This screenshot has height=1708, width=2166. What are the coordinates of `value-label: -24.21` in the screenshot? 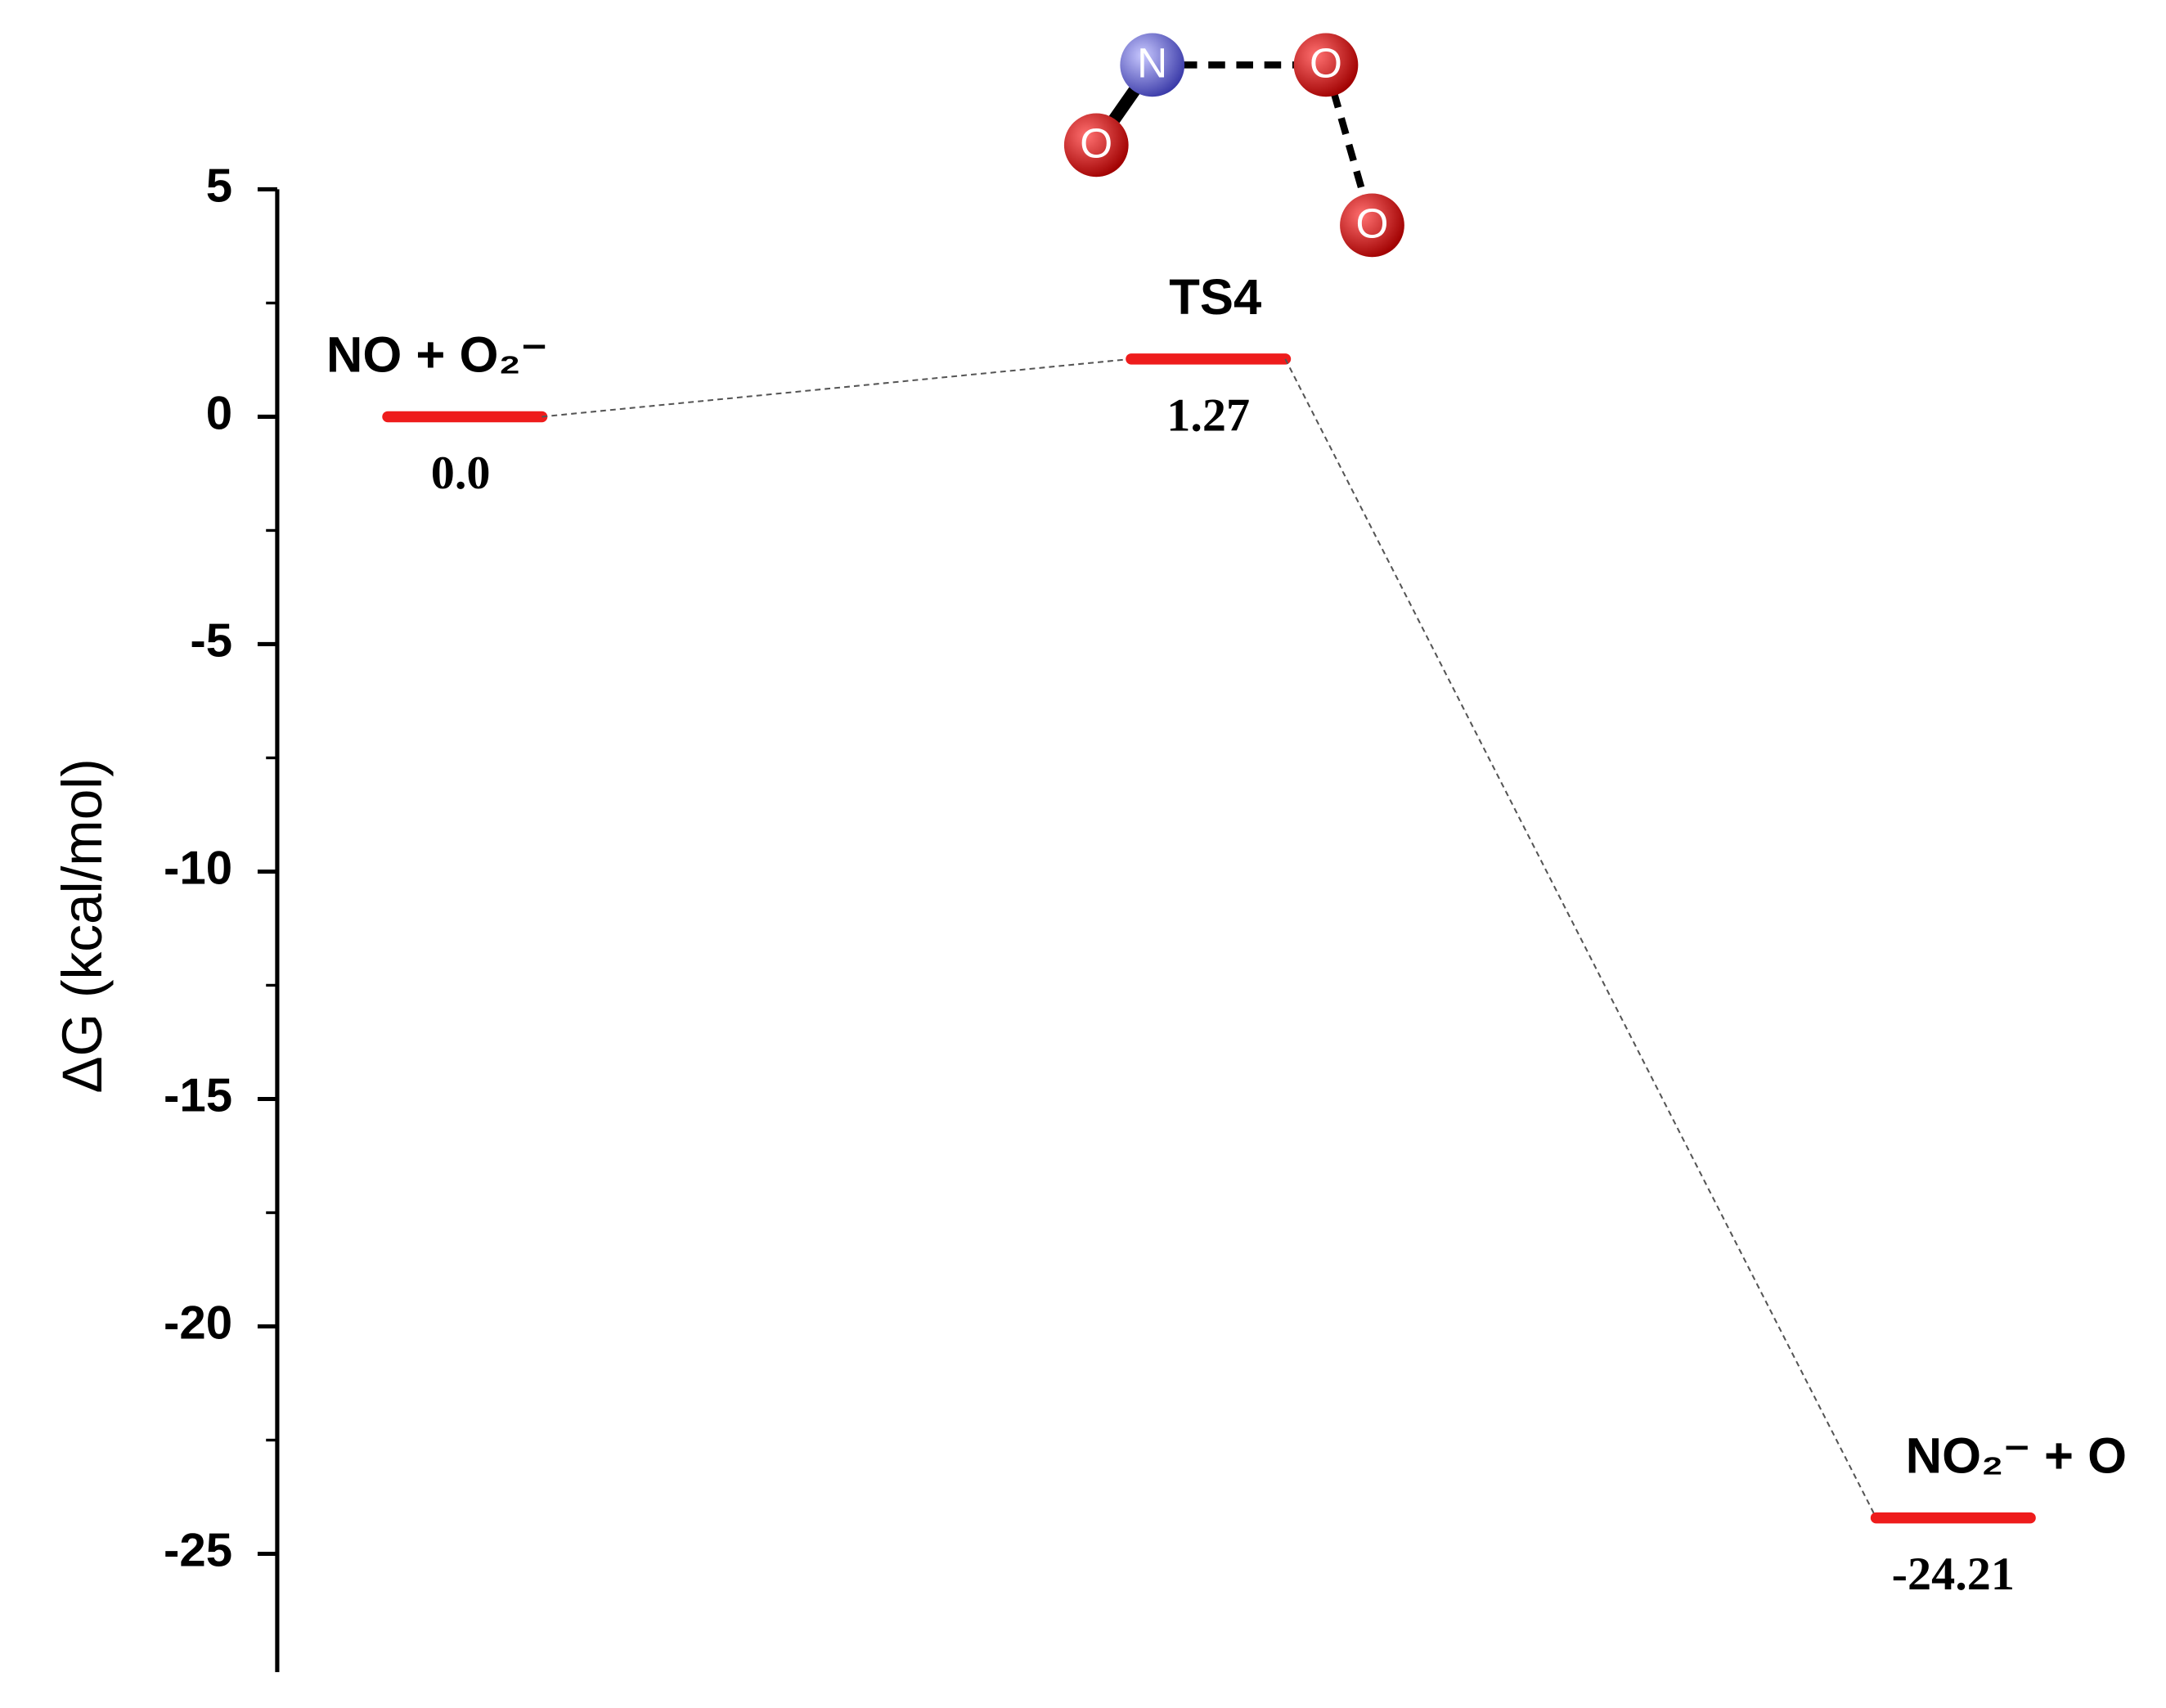 It's located at (1954, 1573).